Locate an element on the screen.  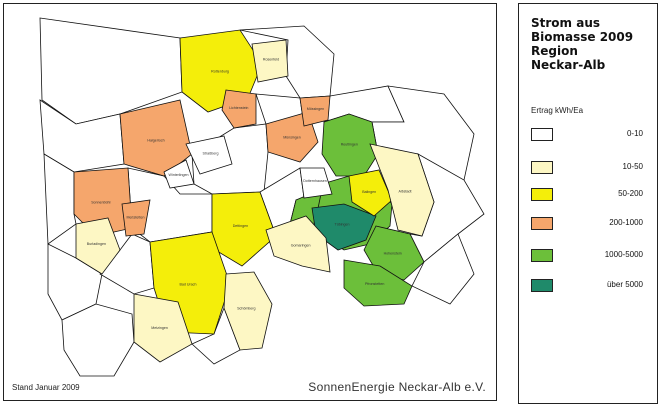
legend-item: 10-50 is located at coordinates (593, 169).